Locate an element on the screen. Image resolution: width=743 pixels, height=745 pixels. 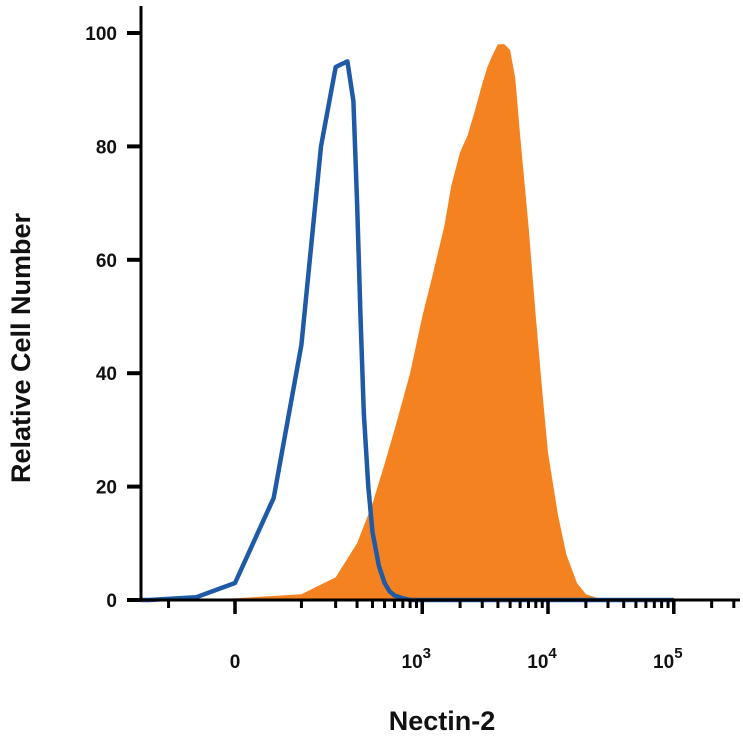
x-tick-label-base: 0 is located at coordinates (235, 662).